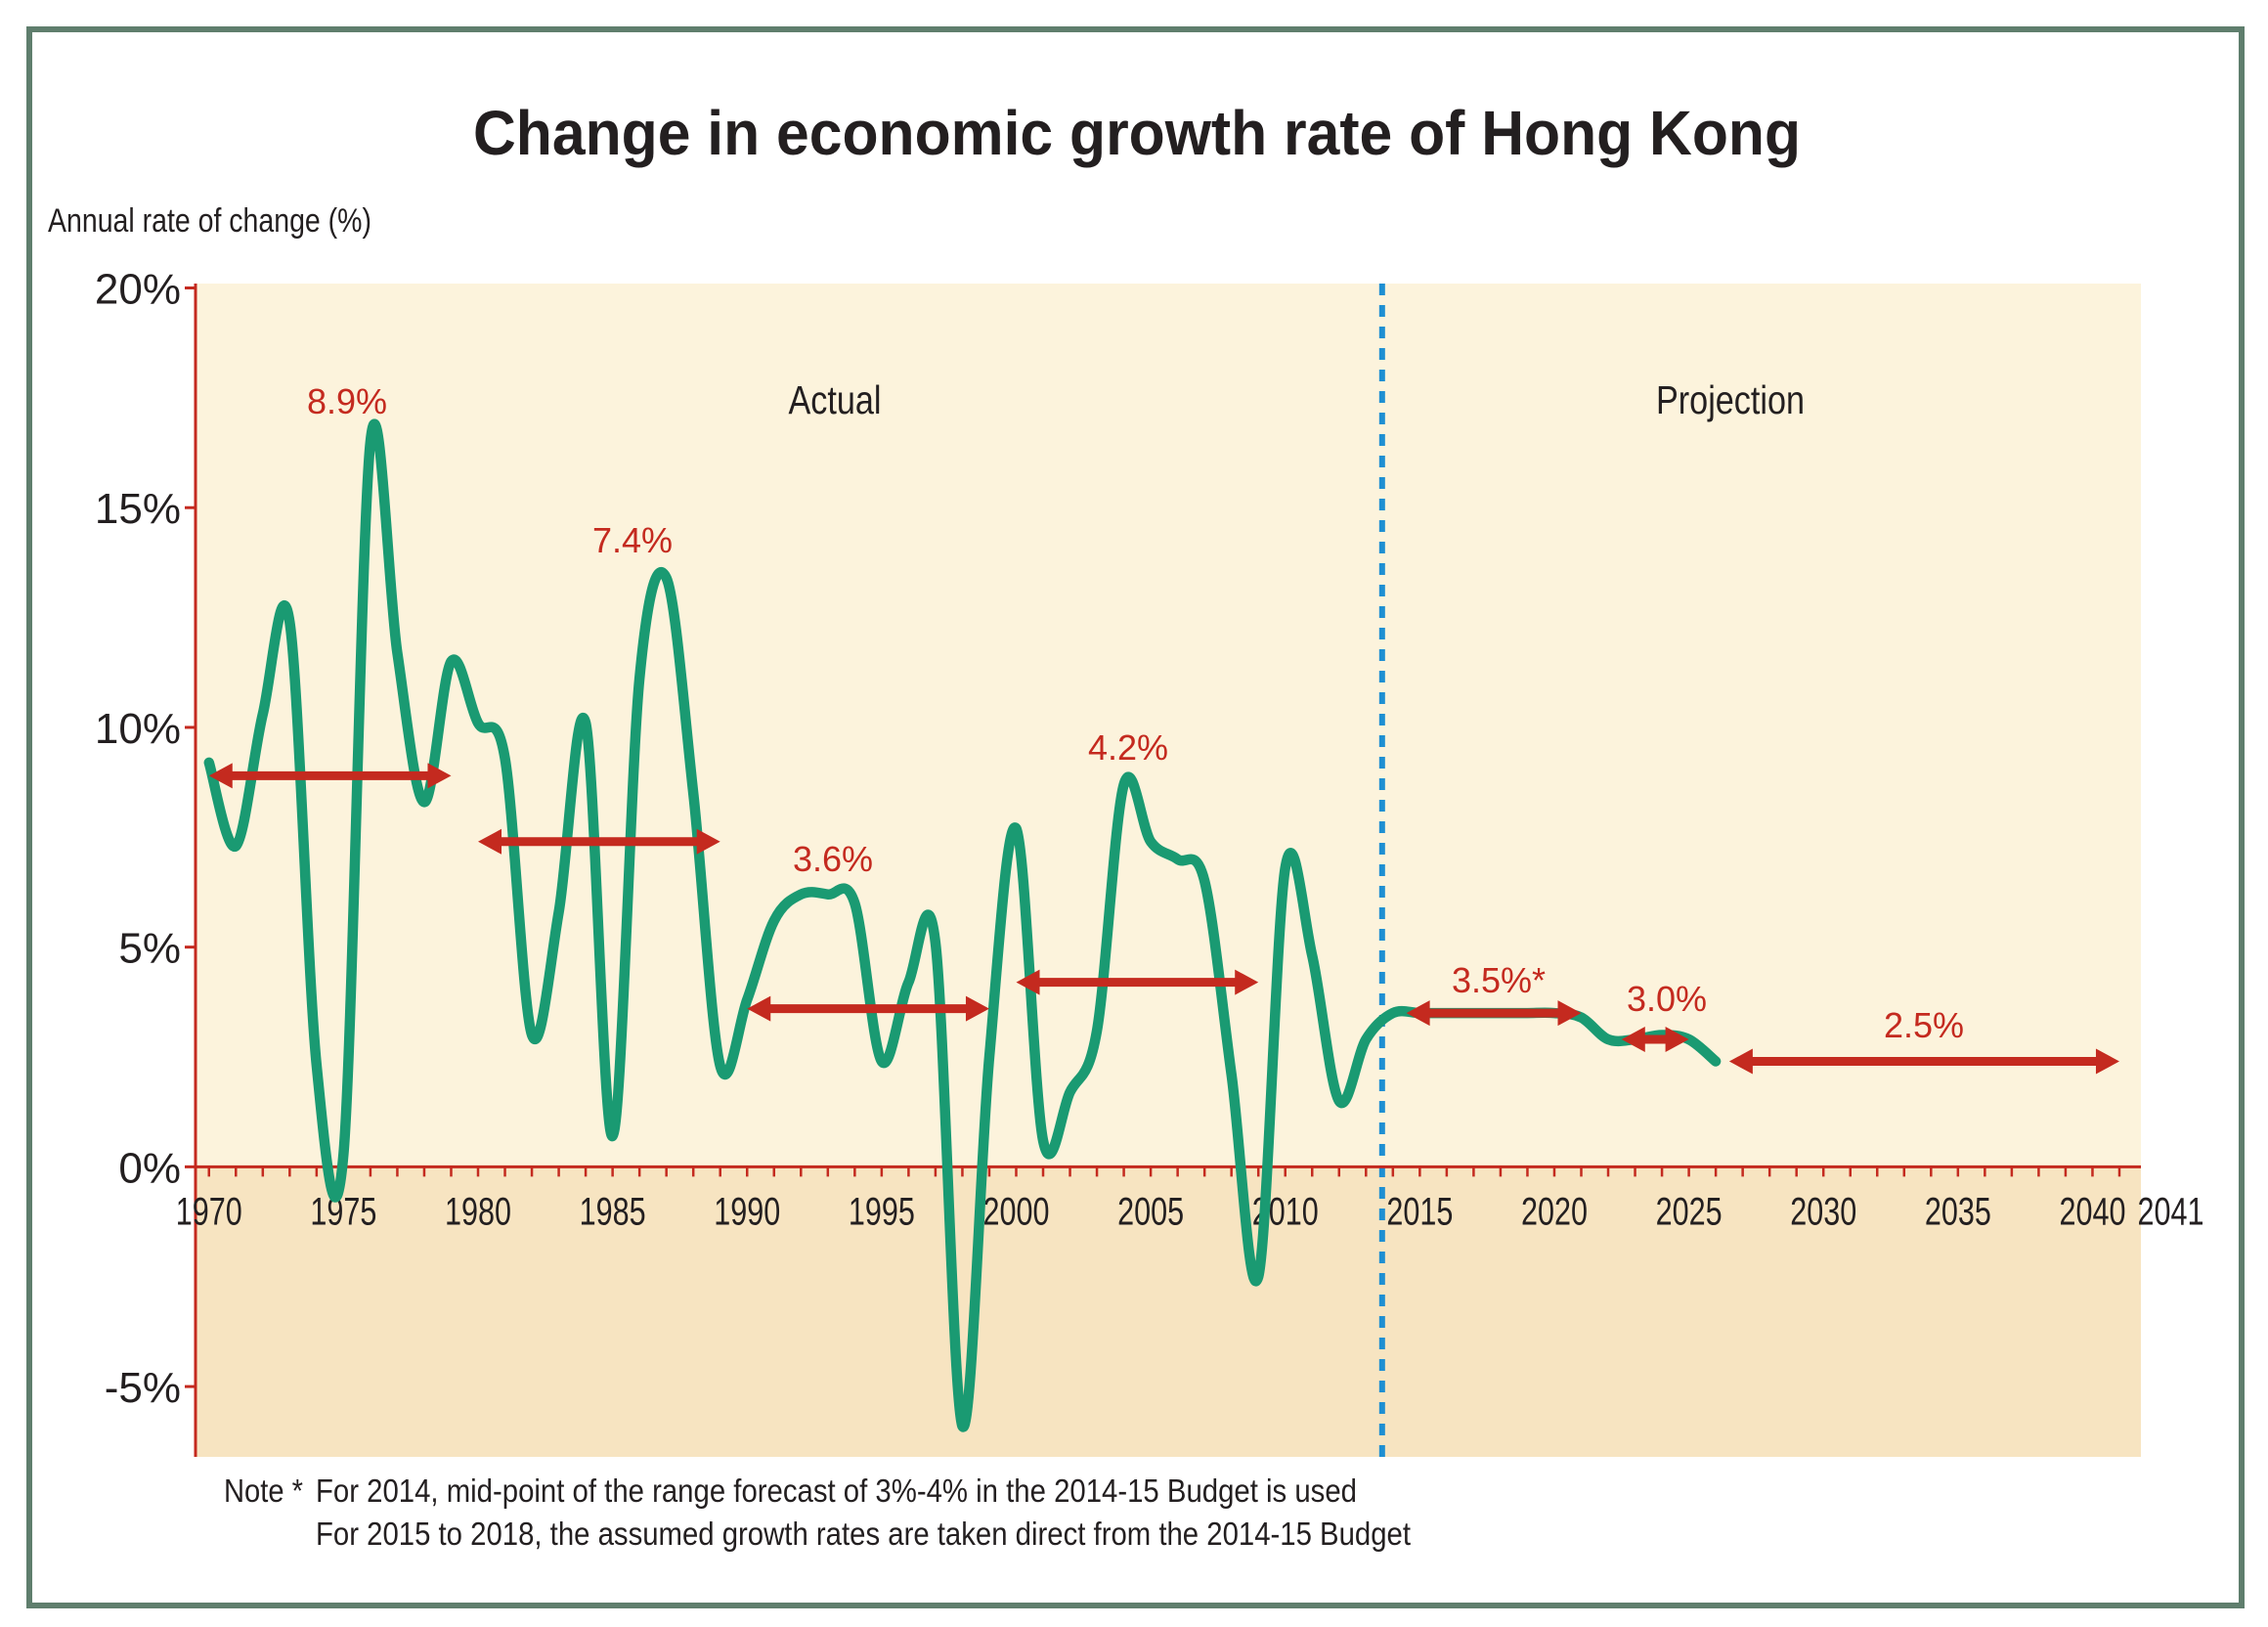 The height and width of the screenshot is (1627, 2268). What do you see at coordinates (632, 540) in the screenshot?
I see `period-average-label: 7.4%` at bounding box center [632, 540].